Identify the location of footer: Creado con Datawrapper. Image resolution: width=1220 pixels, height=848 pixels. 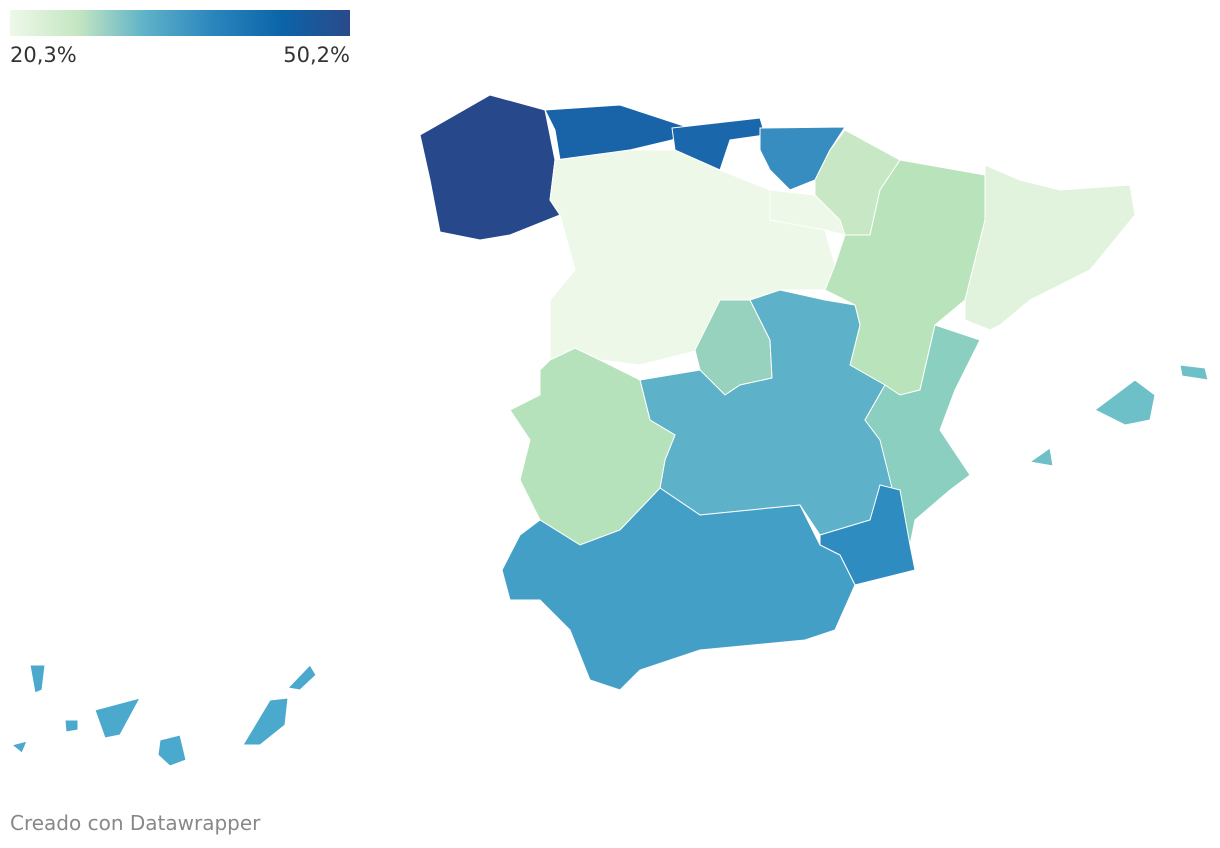
(135, 823).